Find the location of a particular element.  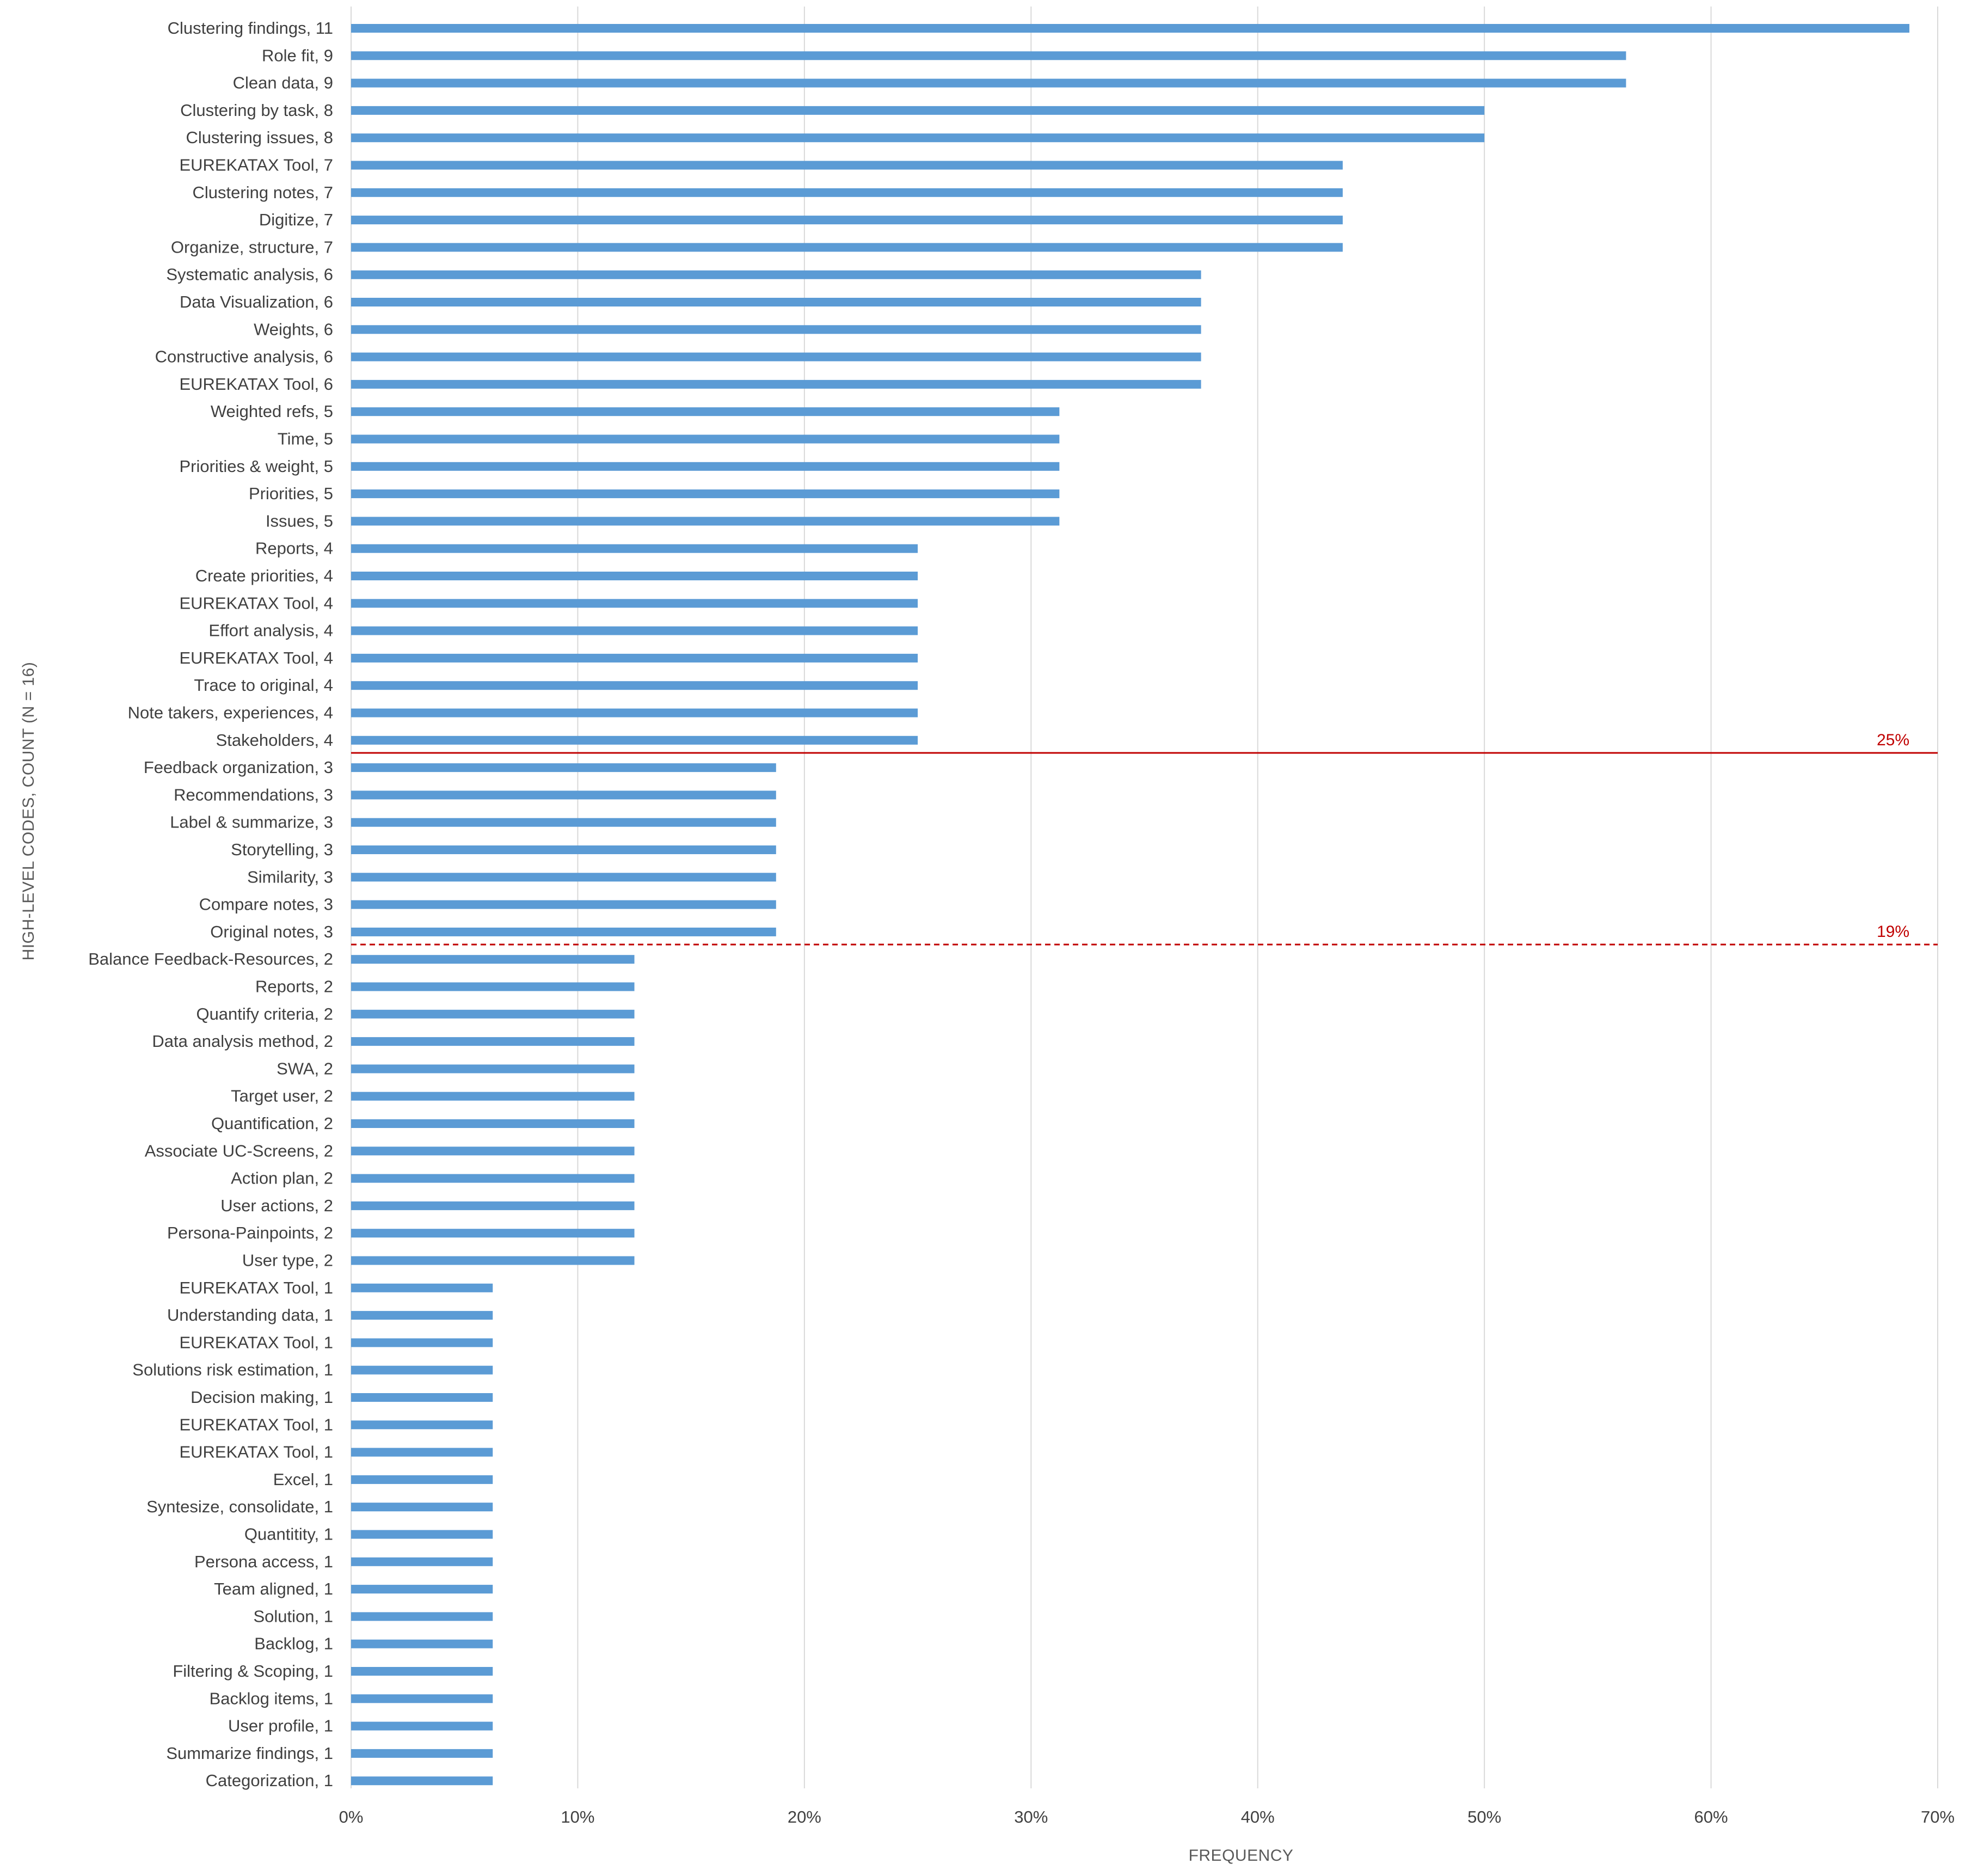

category-label: Backlog, 1 is located at coordinates (293, 1643).